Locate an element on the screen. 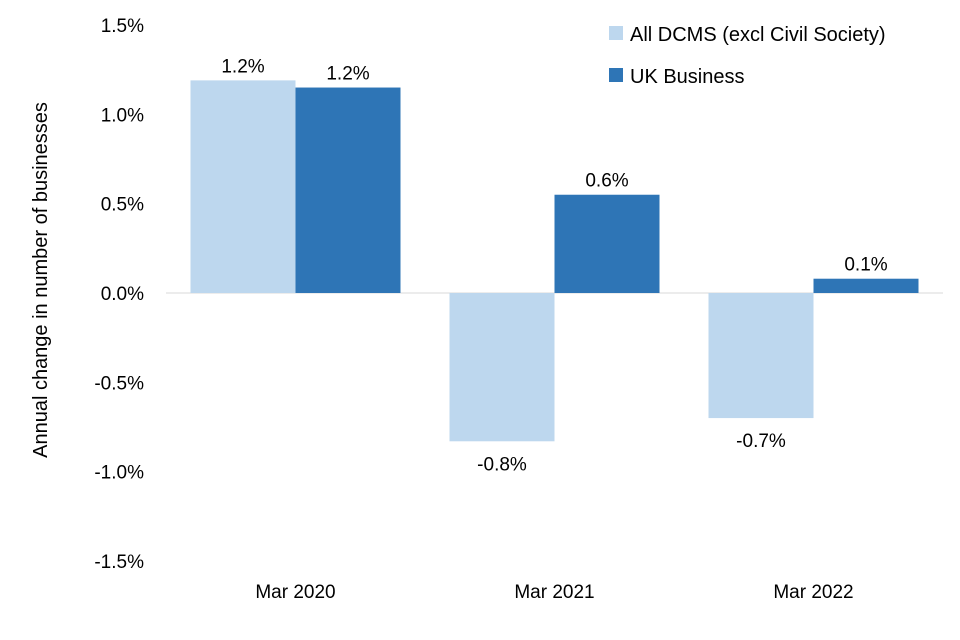 The image size is (960, 640). y-tick-label: 1.0% is located at coordinates (122, 115).